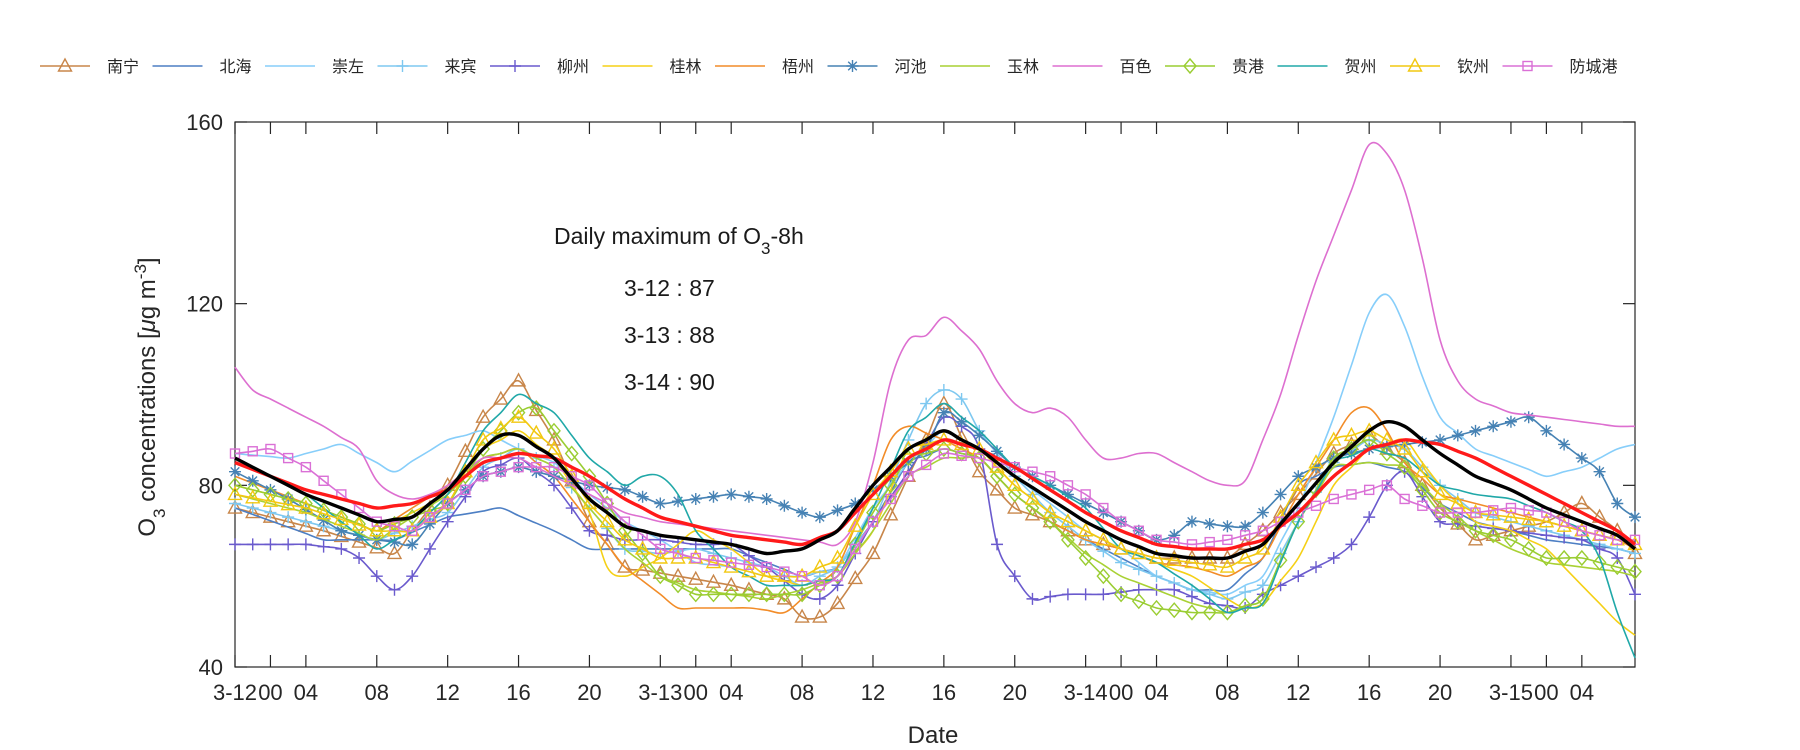  I want to click on legend-label: 贵港, so click(1248, 66).